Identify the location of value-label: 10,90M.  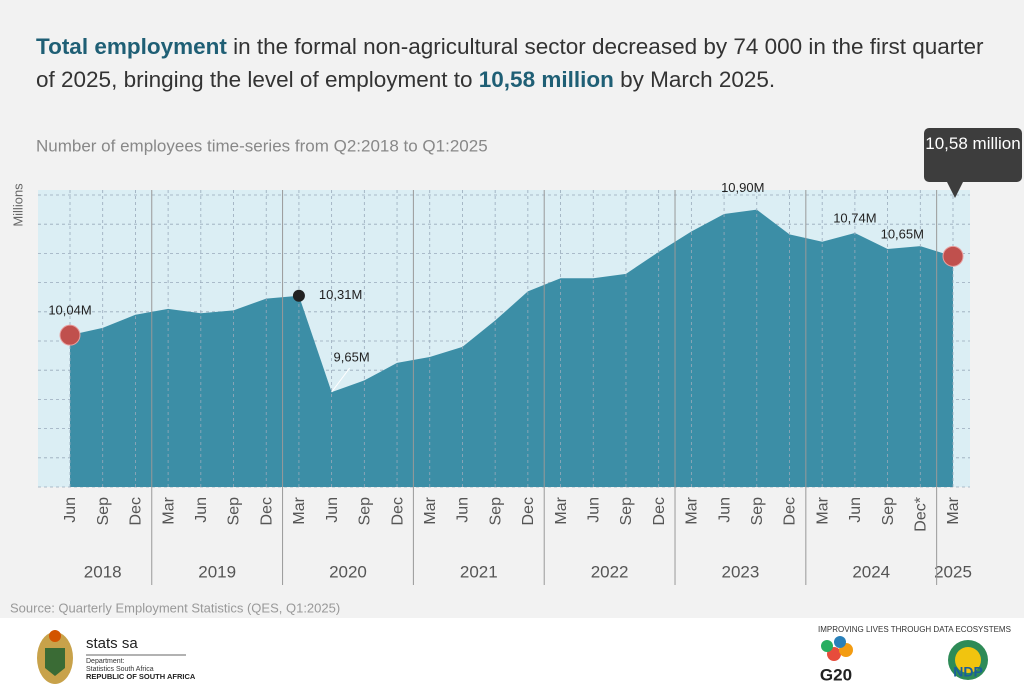
(742, 187).